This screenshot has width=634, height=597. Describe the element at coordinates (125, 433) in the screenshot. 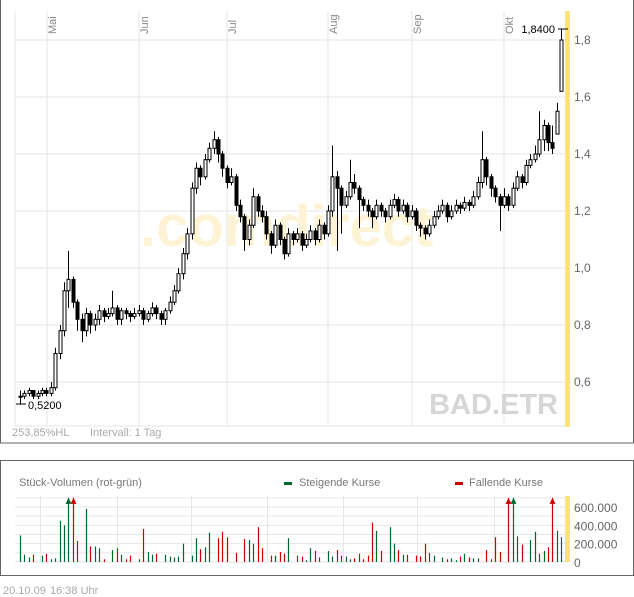

I see `interval-text: Intervall: 1 Tag` at that location.